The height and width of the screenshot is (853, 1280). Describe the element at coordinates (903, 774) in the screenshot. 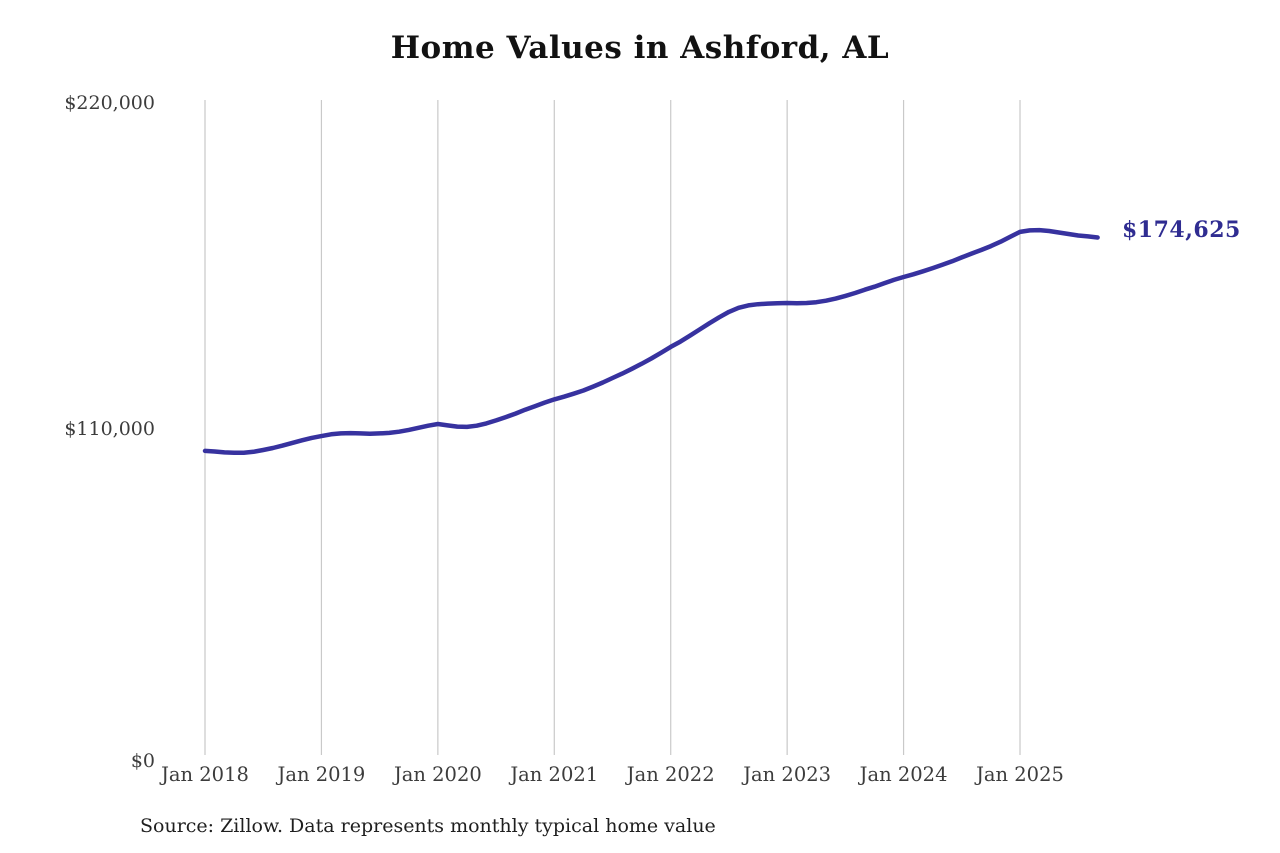

I see `x-tick-label: Jan 2024` at that location.